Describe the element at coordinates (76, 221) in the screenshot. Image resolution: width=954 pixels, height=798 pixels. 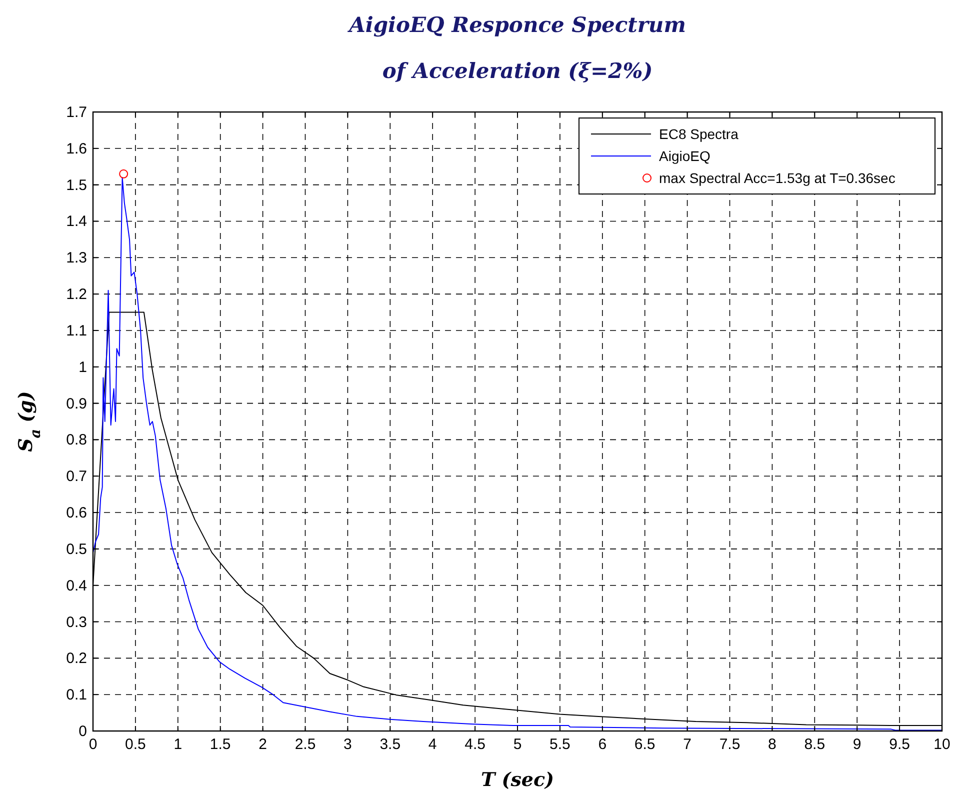
I see `y-tick-label: 1.4` at that location.